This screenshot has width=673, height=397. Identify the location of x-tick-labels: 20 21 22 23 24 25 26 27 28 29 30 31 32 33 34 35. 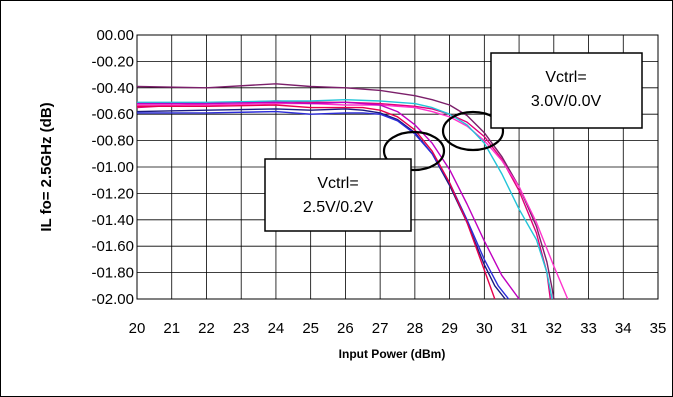
(398, 328).